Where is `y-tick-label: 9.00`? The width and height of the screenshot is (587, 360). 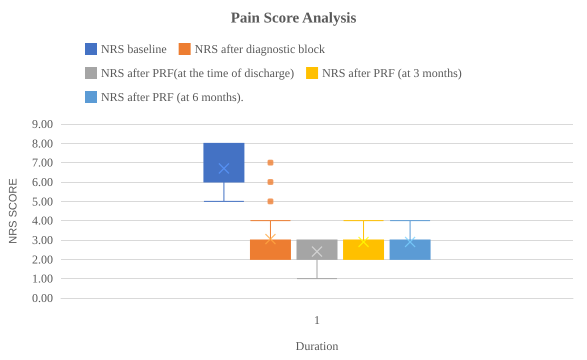 y-tick-label: 9.00 is located at coordinates (42, 124).